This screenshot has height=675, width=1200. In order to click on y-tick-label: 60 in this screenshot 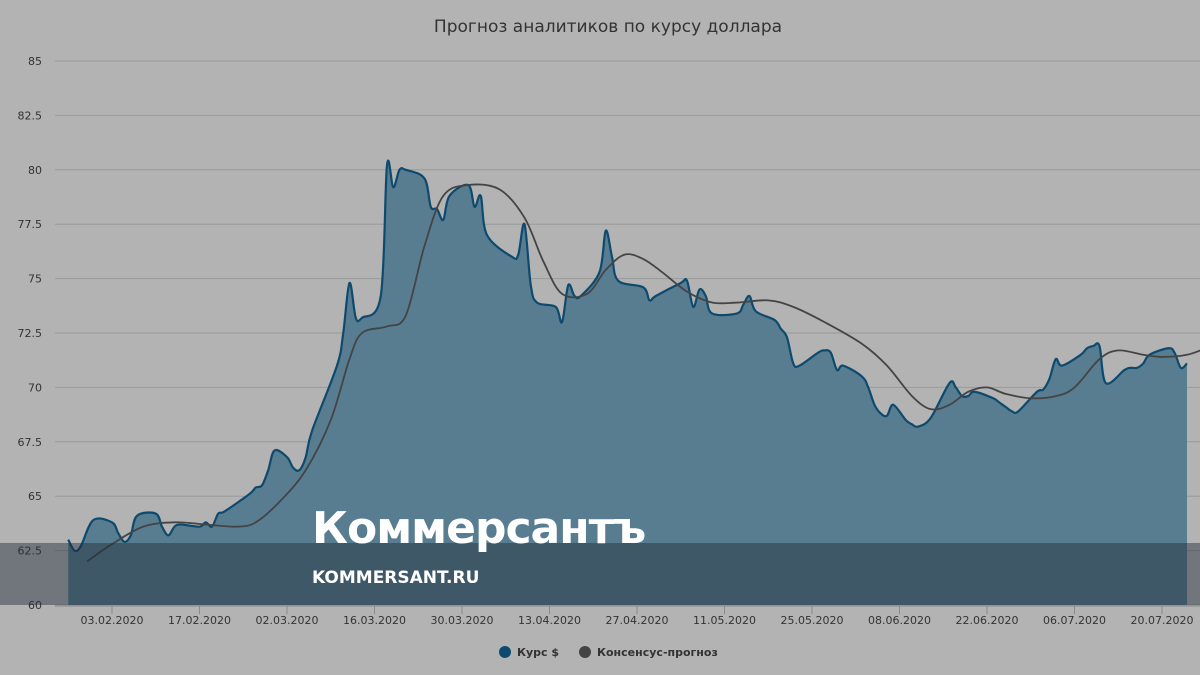, I will do `click(35, 605)`.